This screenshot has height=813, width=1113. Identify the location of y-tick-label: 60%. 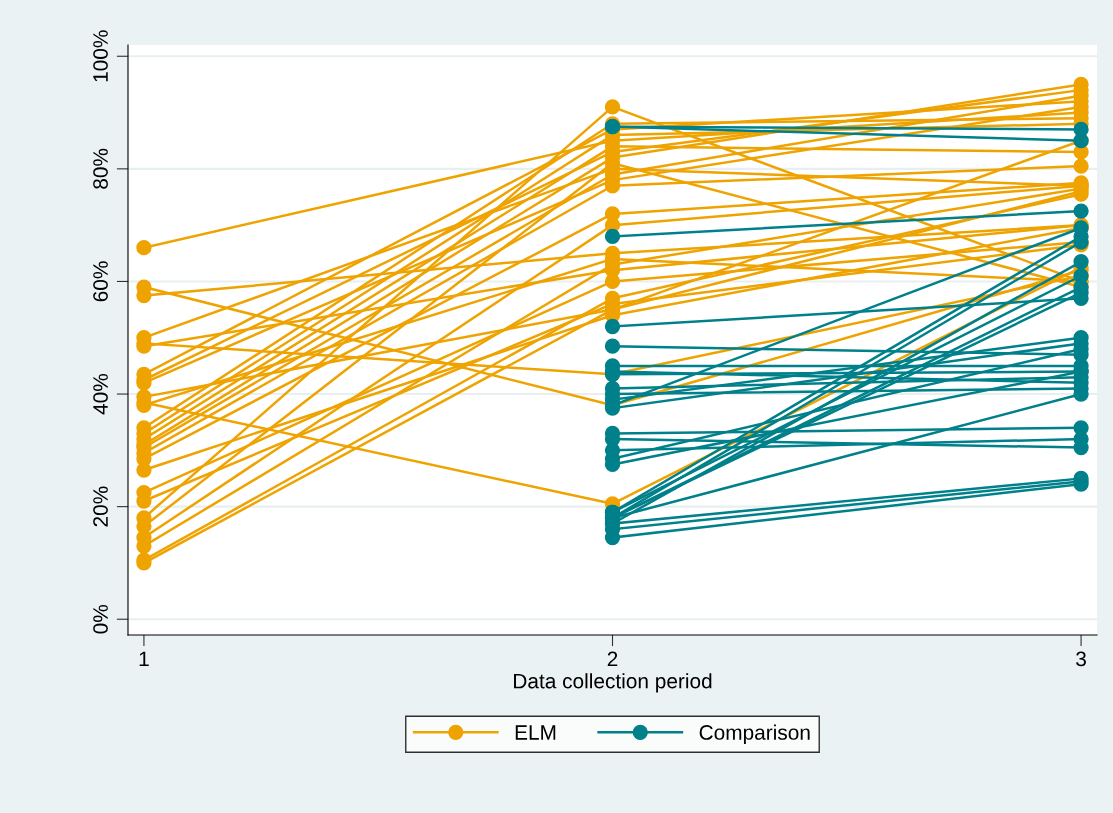
(100, 281).